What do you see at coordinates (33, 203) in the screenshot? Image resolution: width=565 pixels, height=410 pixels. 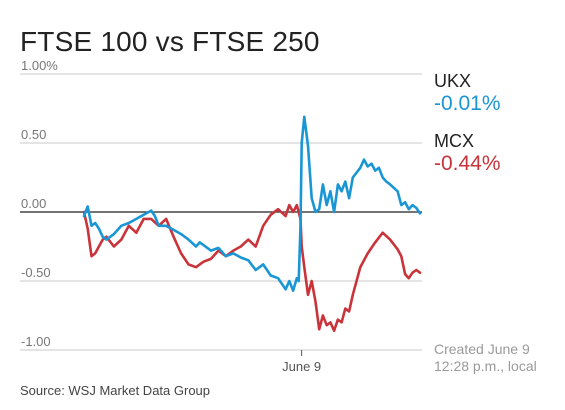 I see `y-tick-label: 0.00` at bounding box center [33, 203].